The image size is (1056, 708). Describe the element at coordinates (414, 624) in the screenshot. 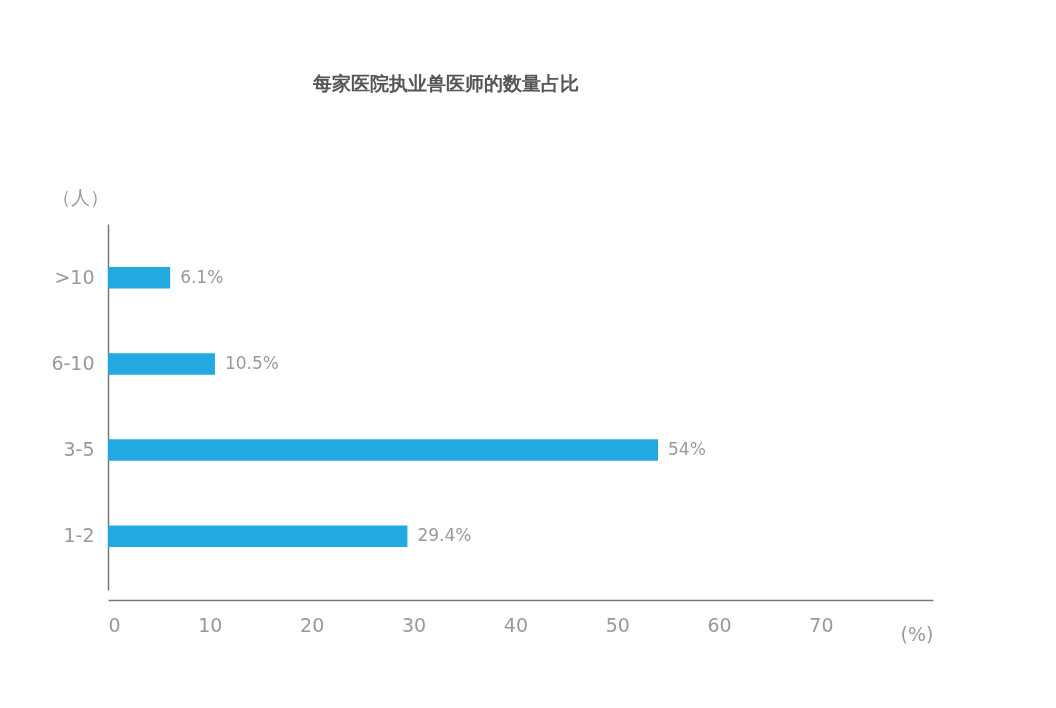

I see `x-tick-label: 30` at that location.